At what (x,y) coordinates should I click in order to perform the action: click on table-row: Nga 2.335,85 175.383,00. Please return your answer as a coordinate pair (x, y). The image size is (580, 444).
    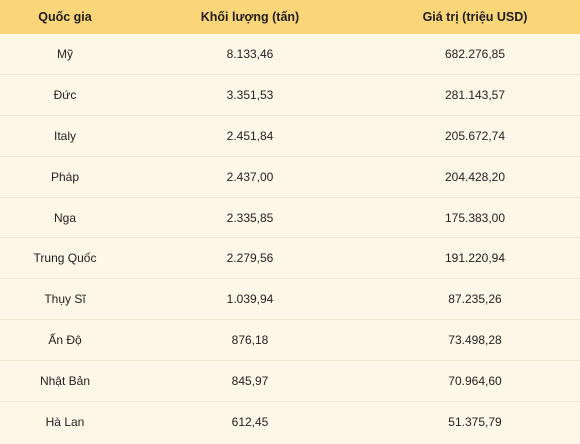
    Looking at the image, I should click on (290, 218).